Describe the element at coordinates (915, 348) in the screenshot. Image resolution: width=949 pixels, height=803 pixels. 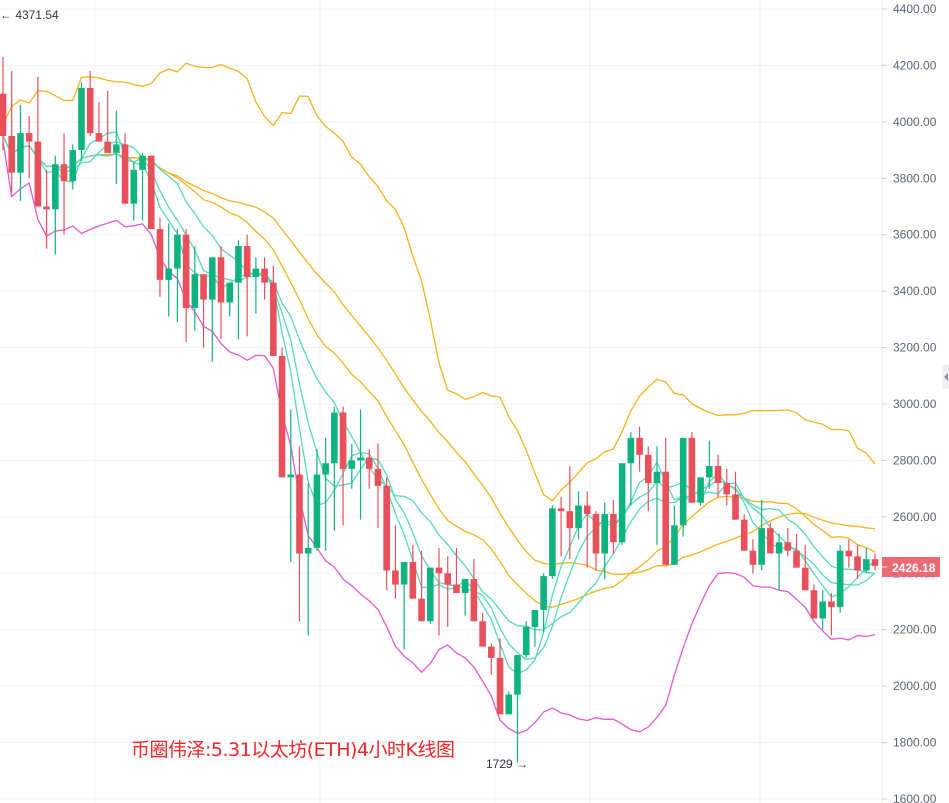
I see `price-tick-label: 3200.00` at that location.